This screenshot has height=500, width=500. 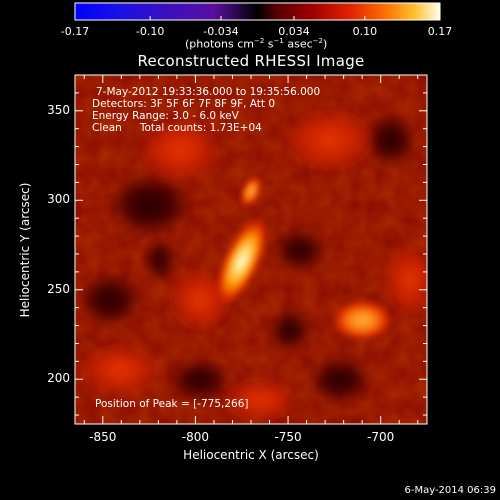 I want to click on info-detectors: Detectors: 3F 5F 6F 7F 8F 9F, Att 0, so click(x=184, y=104).